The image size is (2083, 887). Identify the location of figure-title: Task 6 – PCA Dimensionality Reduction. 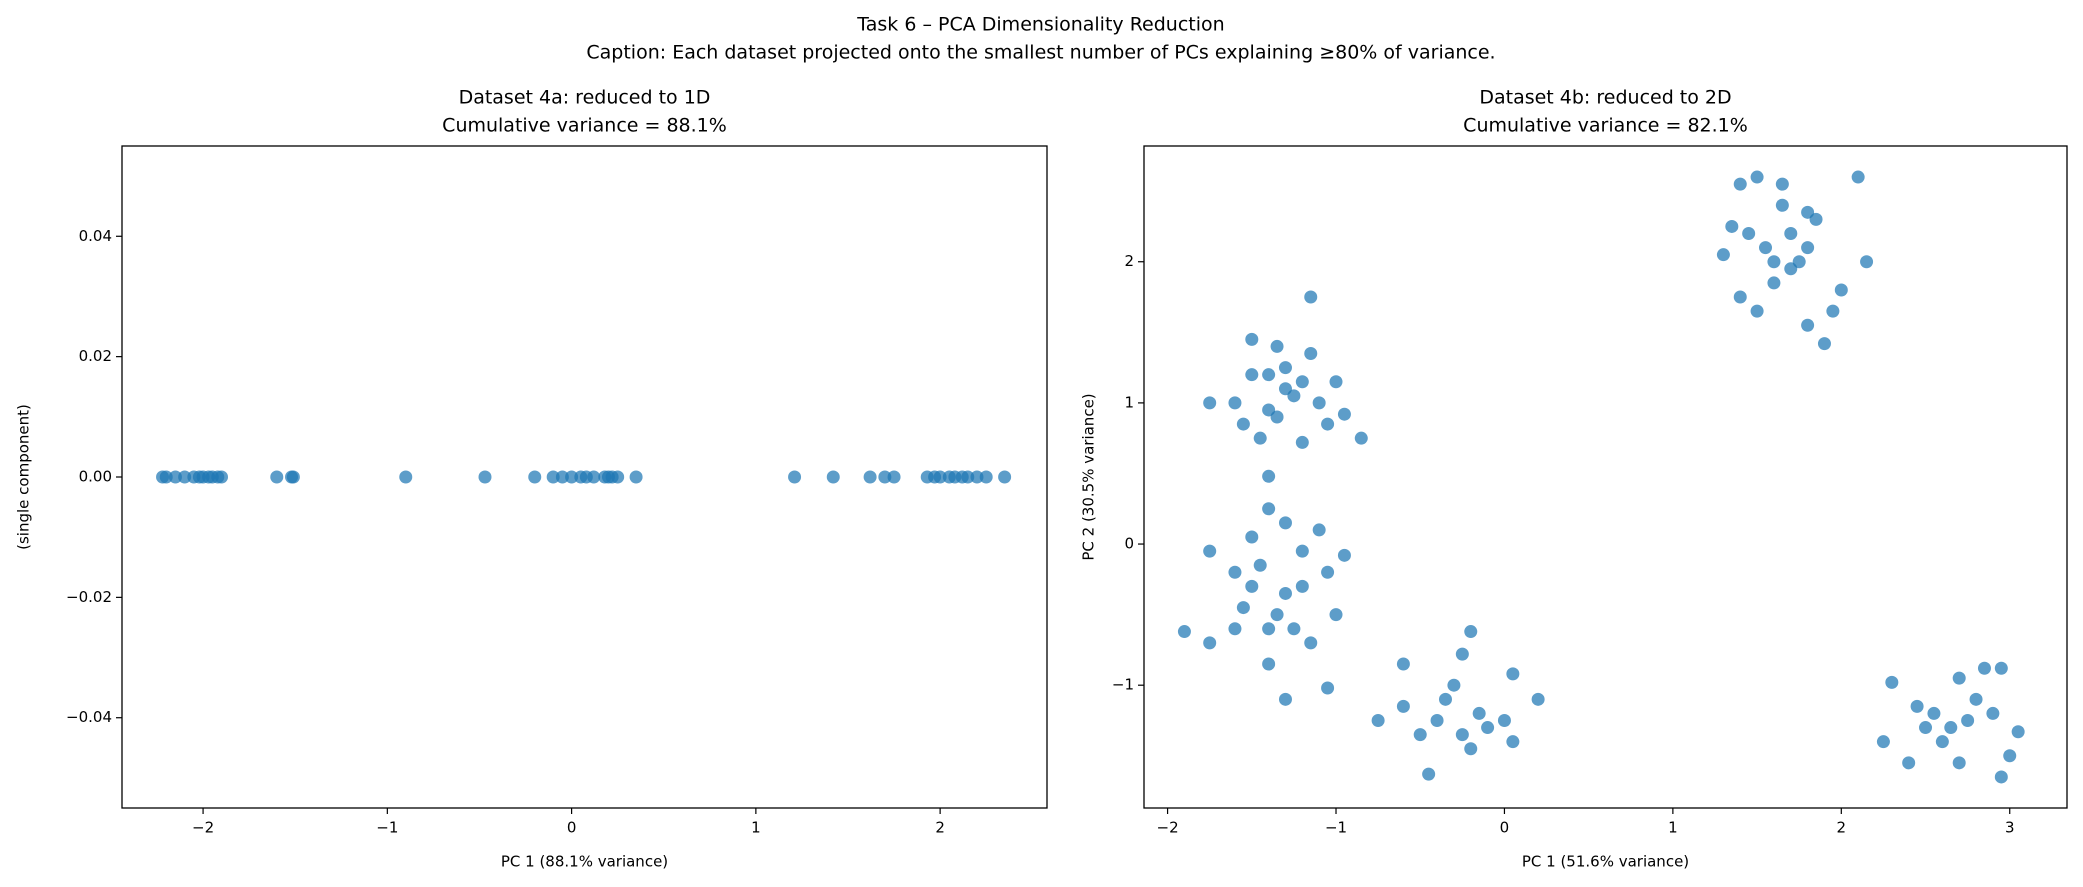
(1040, 25).